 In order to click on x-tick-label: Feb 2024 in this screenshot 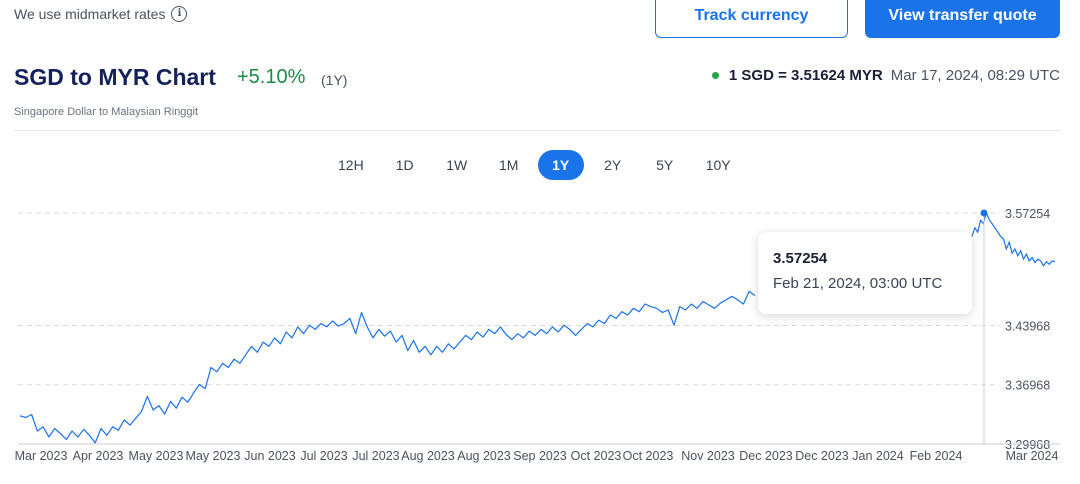, I will do `click(936, 456)`.